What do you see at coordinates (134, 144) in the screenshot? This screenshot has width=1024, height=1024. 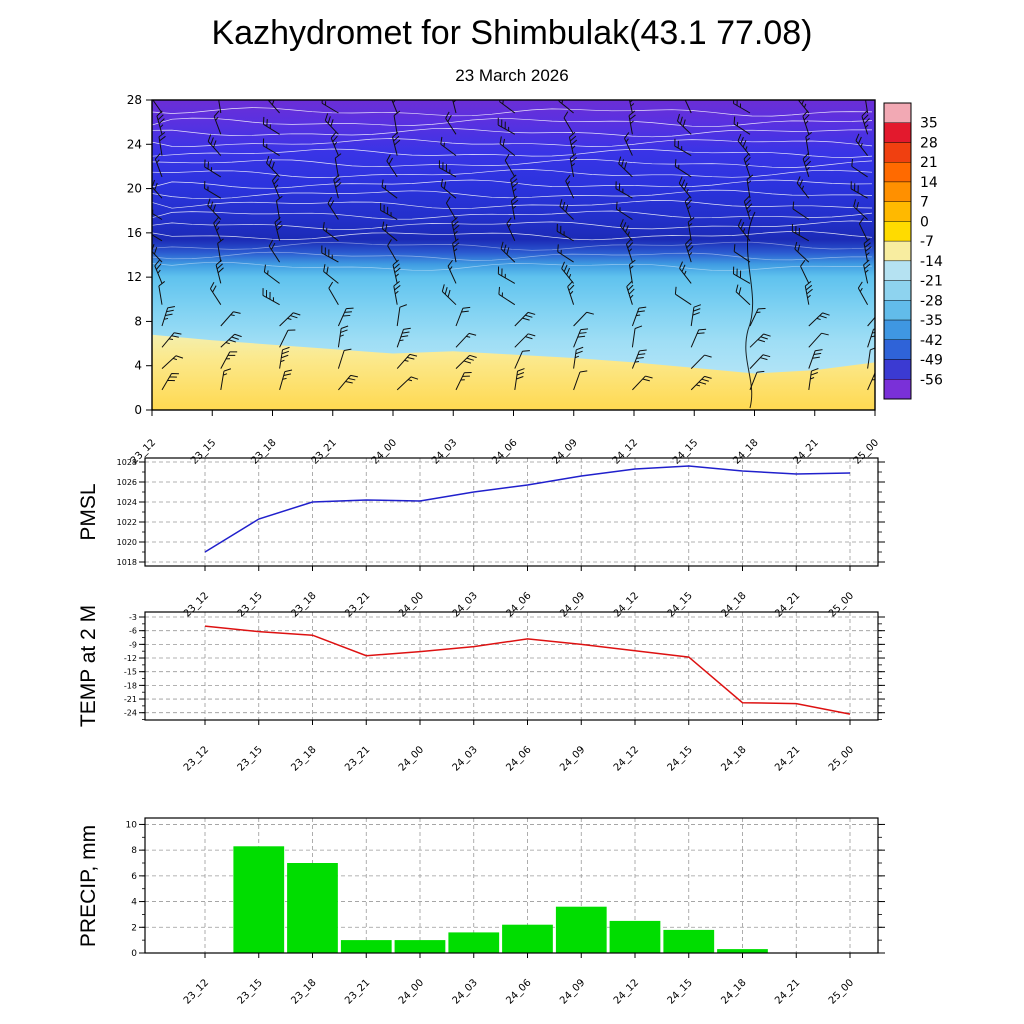 I see `svg-text: 24` at bounding box center [134, 144].